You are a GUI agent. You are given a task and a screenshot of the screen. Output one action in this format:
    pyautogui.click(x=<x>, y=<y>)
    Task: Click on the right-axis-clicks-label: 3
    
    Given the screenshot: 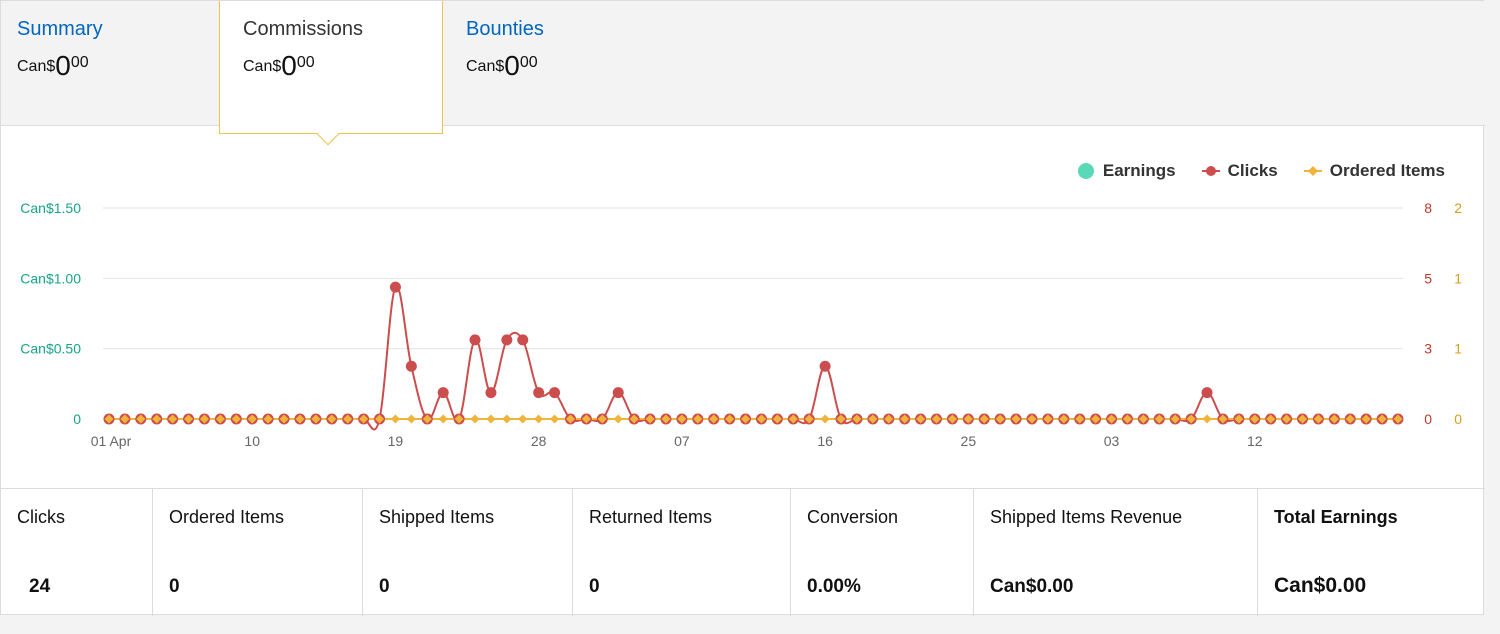 What is the action you would take?
    pyautogui.click(x=1428, y=349)
    